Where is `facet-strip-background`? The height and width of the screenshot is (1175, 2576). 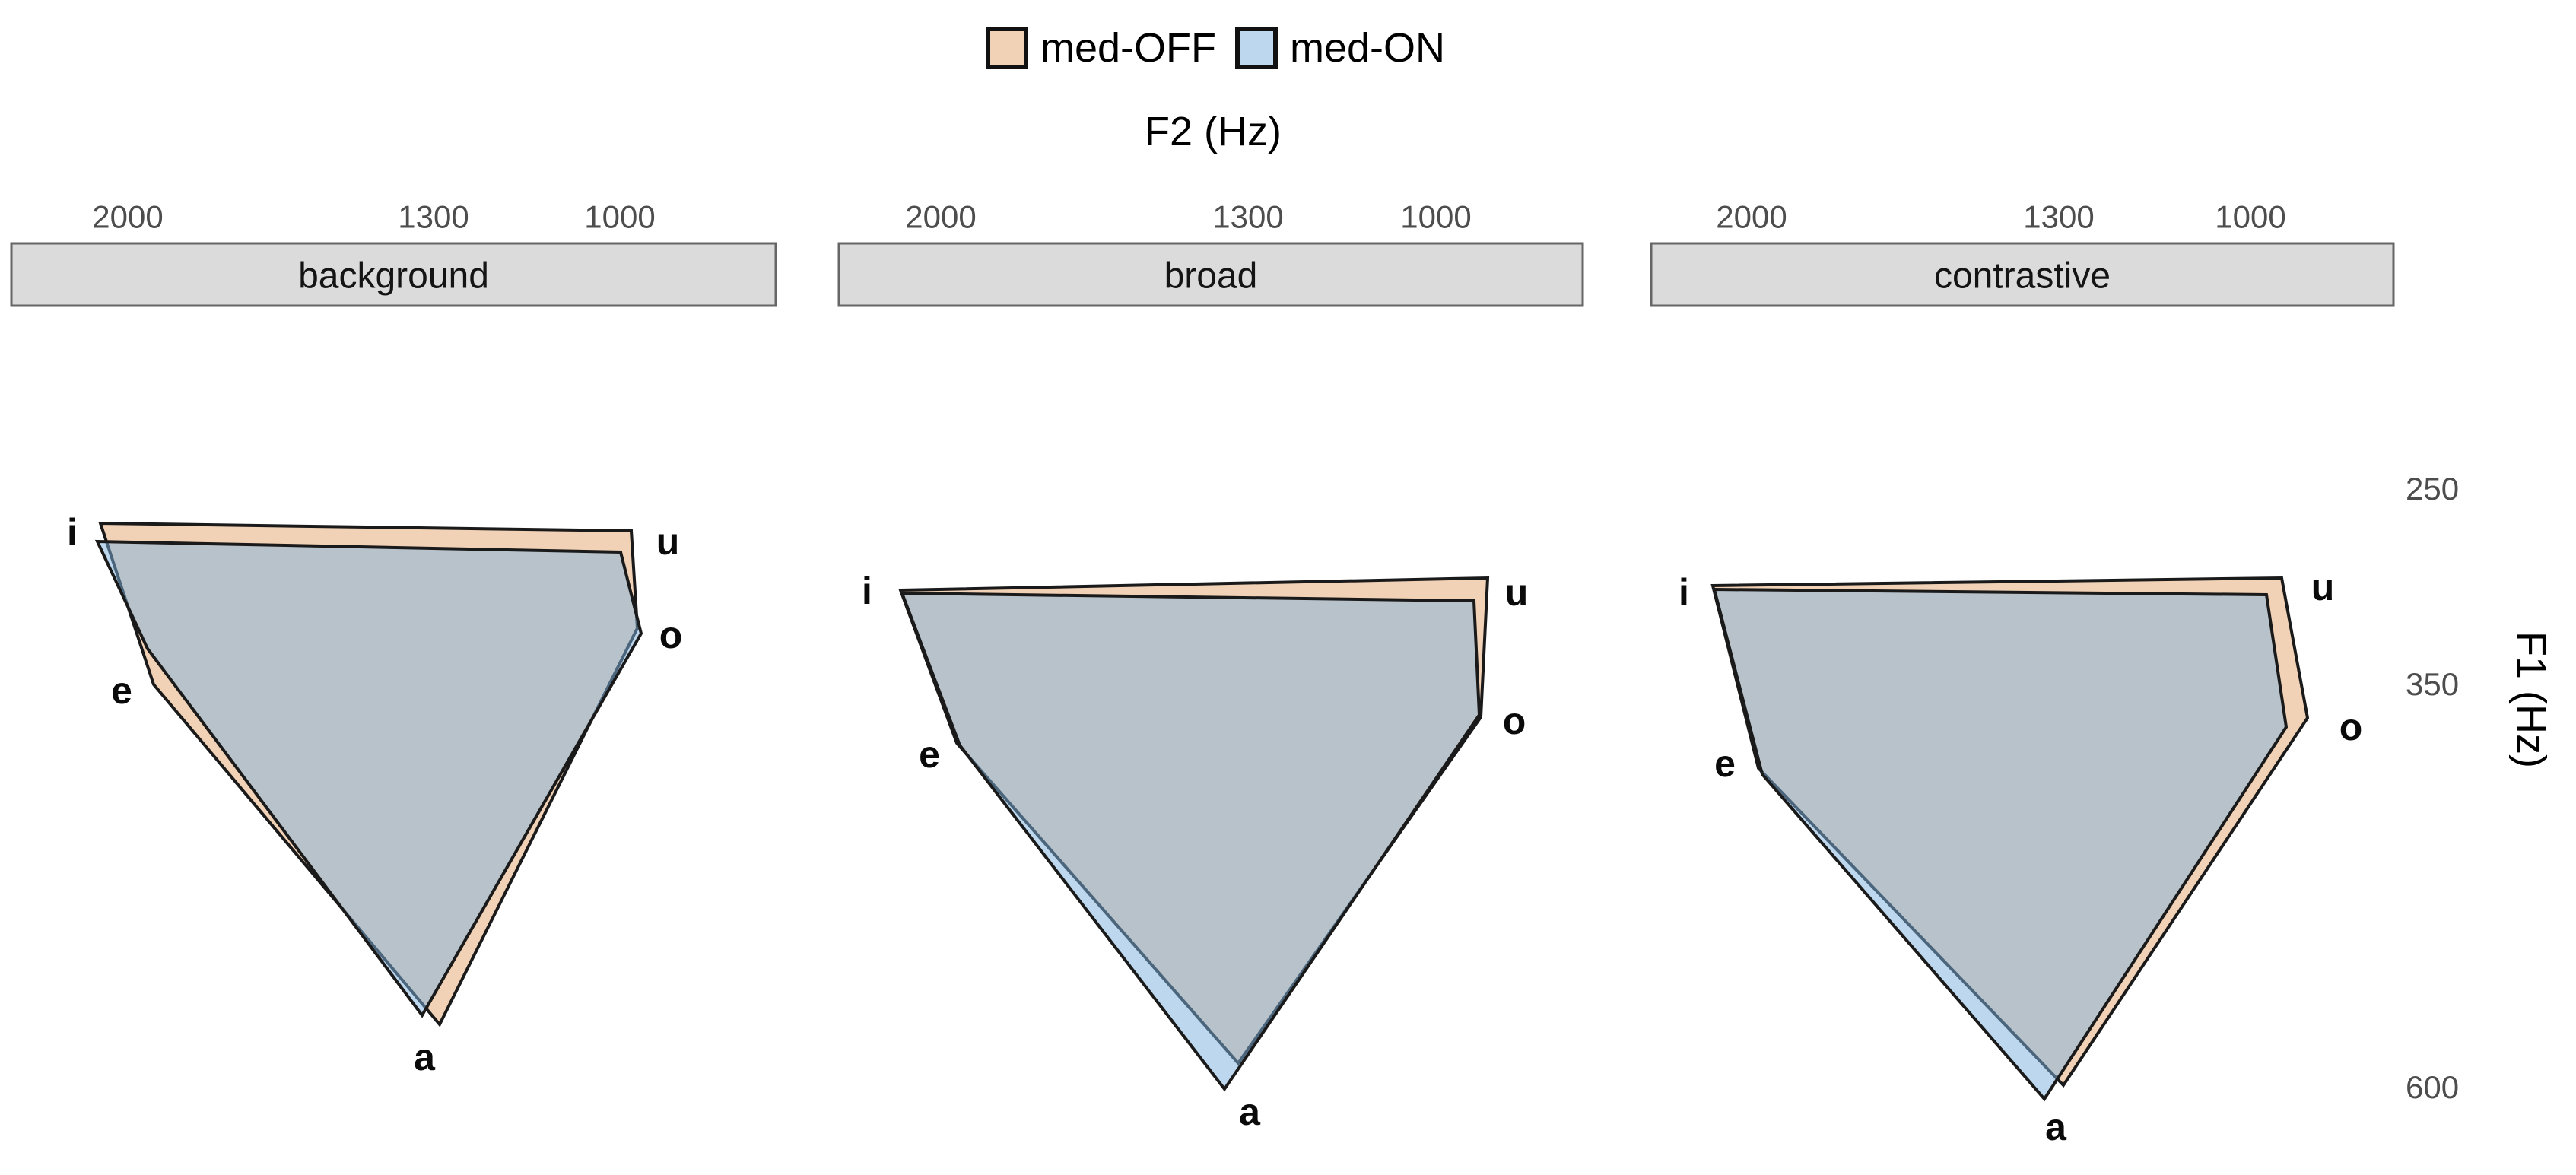 facet-strip-background is located at coordinates (393, 274).